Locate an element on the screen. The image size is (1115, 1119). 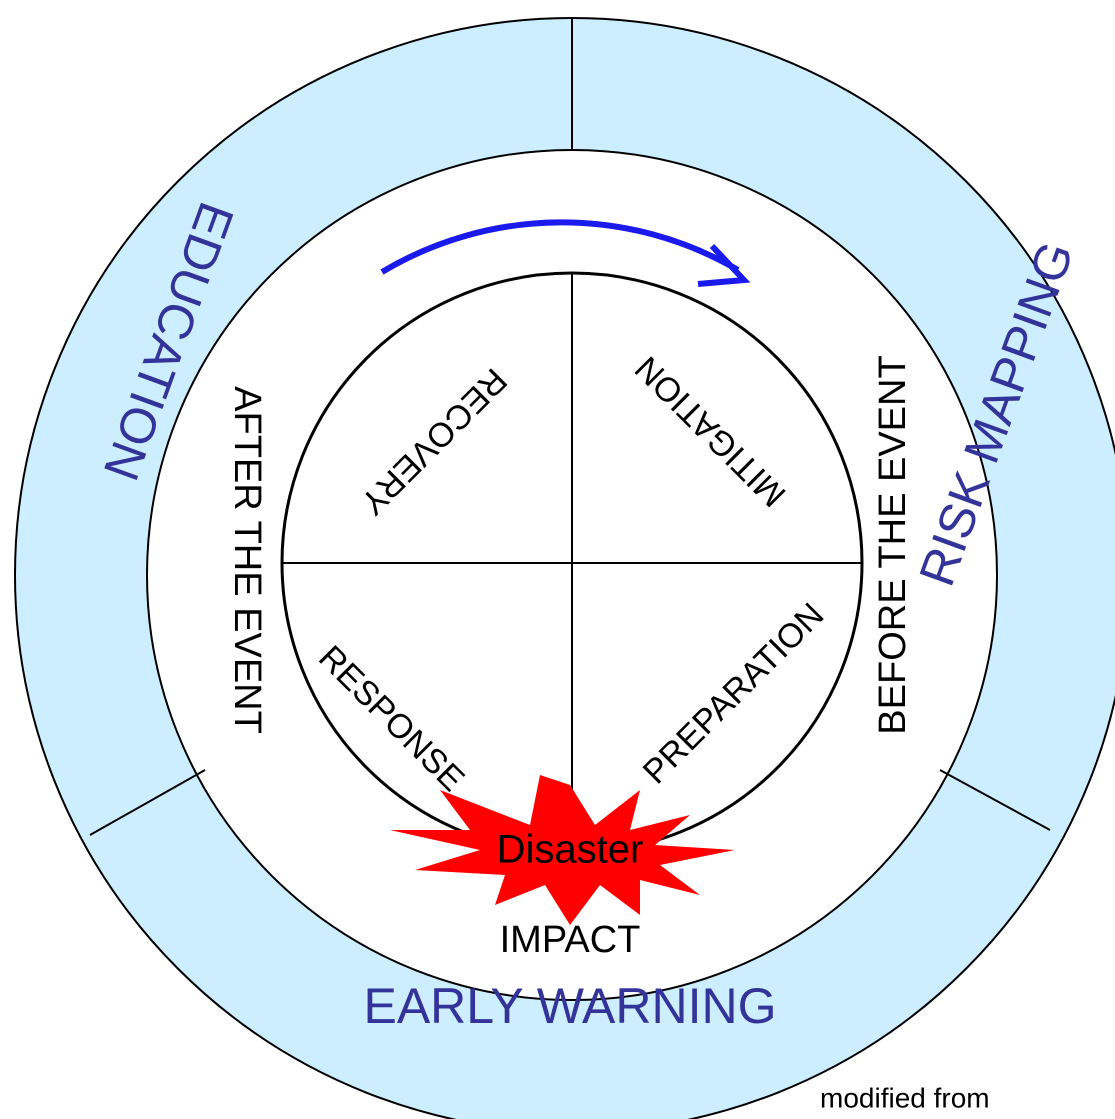
middle-label: AFTER THE EVENT is located at coordinates (247, 560).